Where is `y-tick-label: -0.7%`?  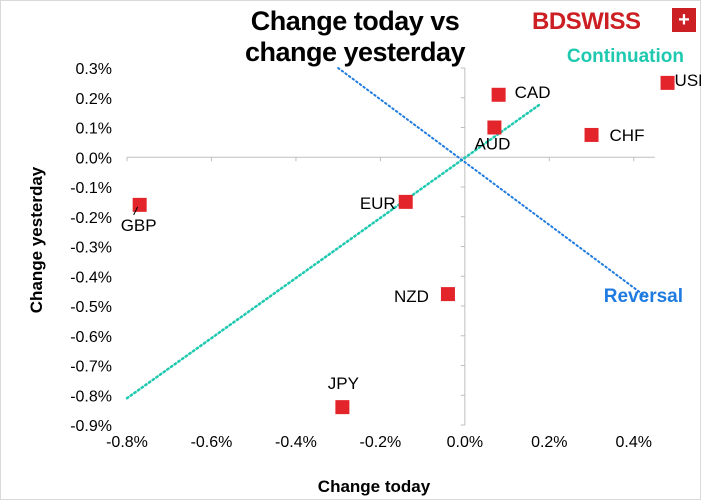
y-tick-label: -0.7% is located at coordinates (91, 367).